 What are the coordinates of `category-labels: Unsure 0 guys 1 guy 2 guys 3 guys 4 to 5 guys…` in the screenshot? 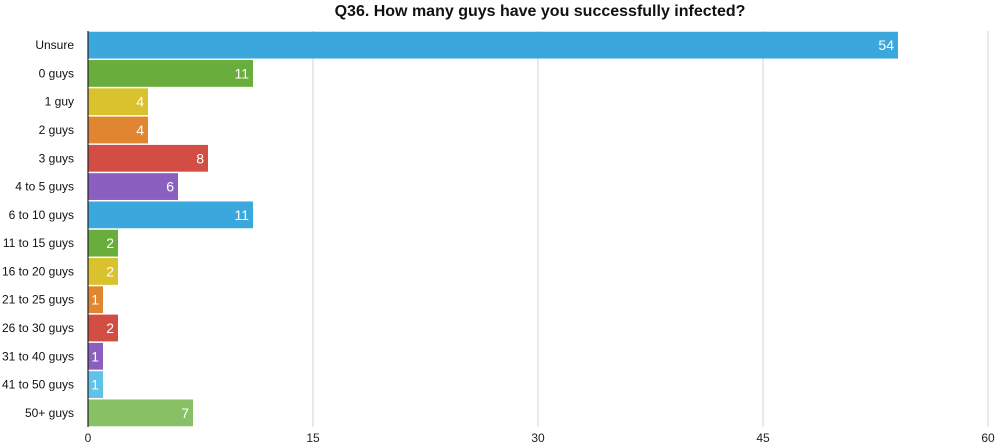 It's located at (38, 229).